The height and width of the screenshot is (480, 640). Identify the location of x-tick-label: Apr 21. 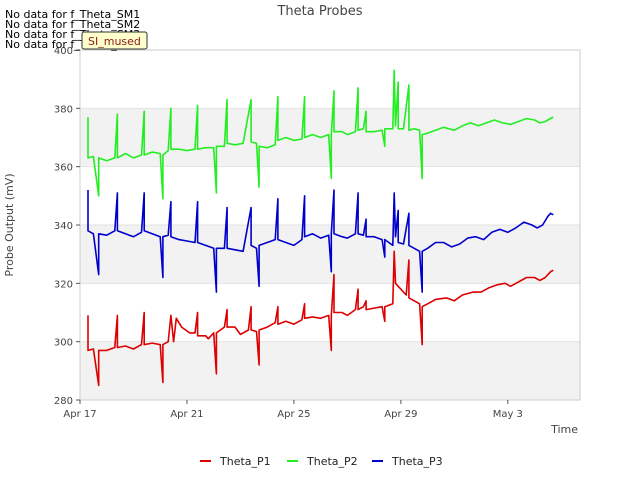
(186, 414).